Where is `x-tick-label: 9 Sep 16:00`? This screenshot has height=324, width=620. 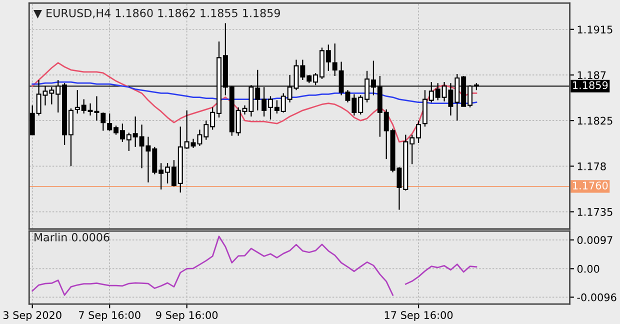
x-tick-label: 9 Sep 16:00 is located at coordinates (187, 316).